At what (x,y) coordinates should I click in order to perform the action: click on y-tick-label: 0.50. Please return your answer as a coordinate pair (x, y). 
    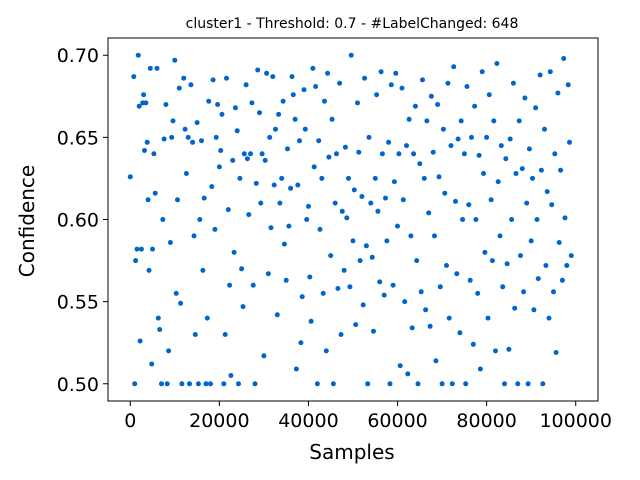
    Looking at the image, I should click on (78, 385).